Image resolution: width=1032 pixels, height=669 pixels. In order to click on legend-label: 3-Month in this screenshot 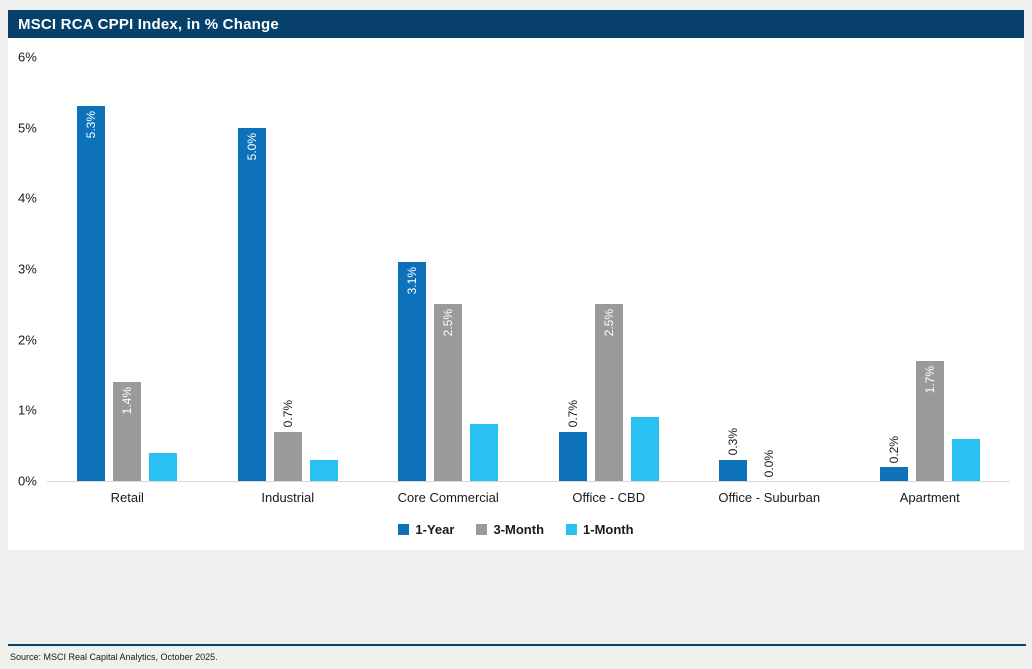, I will do `click(519, 529)`.